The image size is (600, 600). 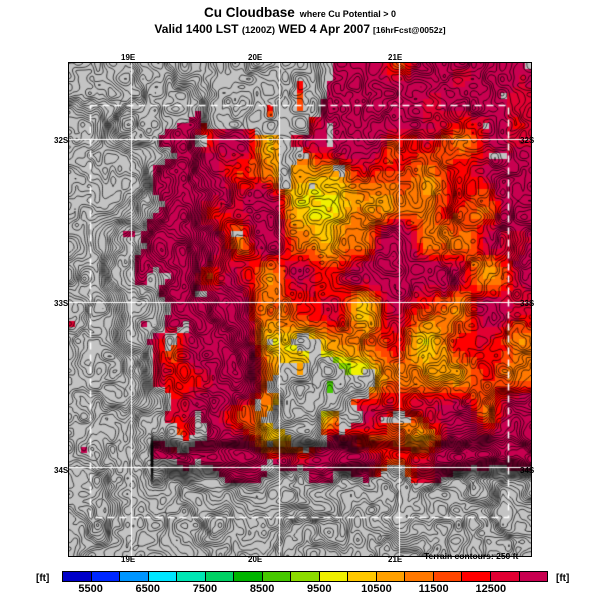 What do you see at coordinates (61, 303) in the screenshot?
I see `lat-tick-label-1: 33S` at bounding box center [61, 303].